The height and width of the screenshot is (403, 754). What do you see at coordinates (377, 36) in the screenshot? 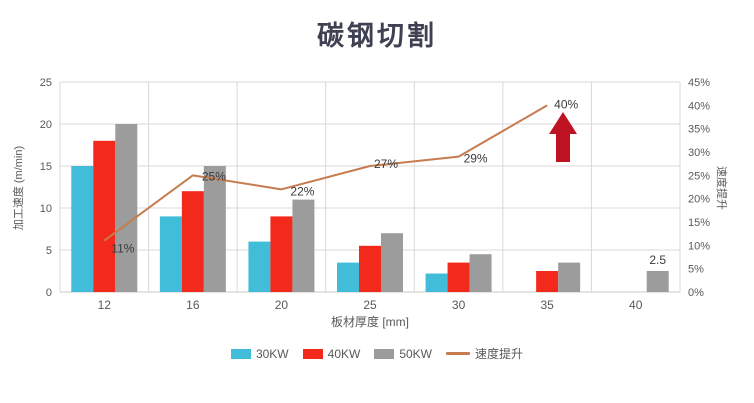
I see `chart-title: 碳钢切割` at bounding box center [377, 36].